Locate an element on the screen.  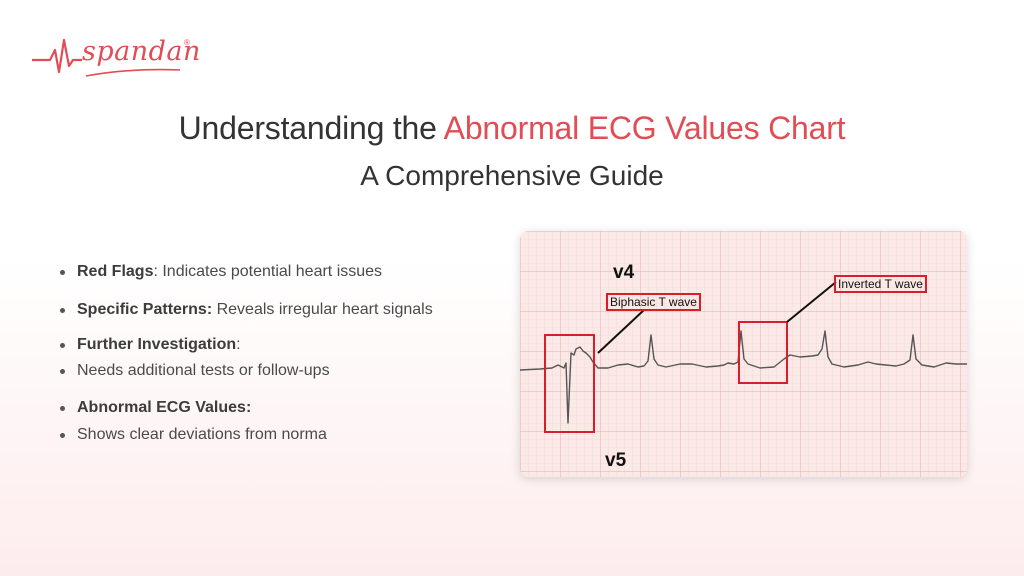
lead-label-v4: v4 is located at coordinates (624, 272).